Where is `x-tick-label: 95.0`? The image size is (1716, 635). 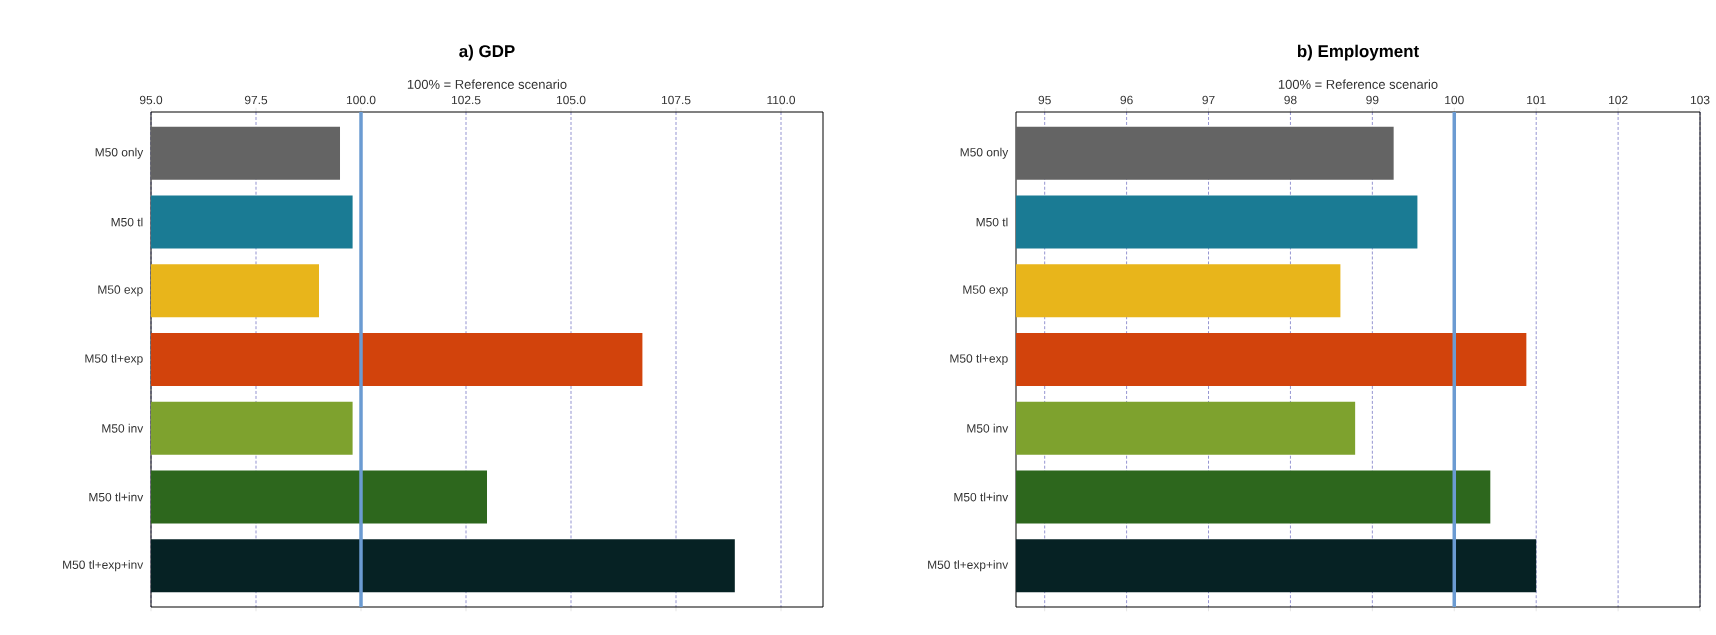 x-tick-label: 95.0 is located at coordinates (151, 100).